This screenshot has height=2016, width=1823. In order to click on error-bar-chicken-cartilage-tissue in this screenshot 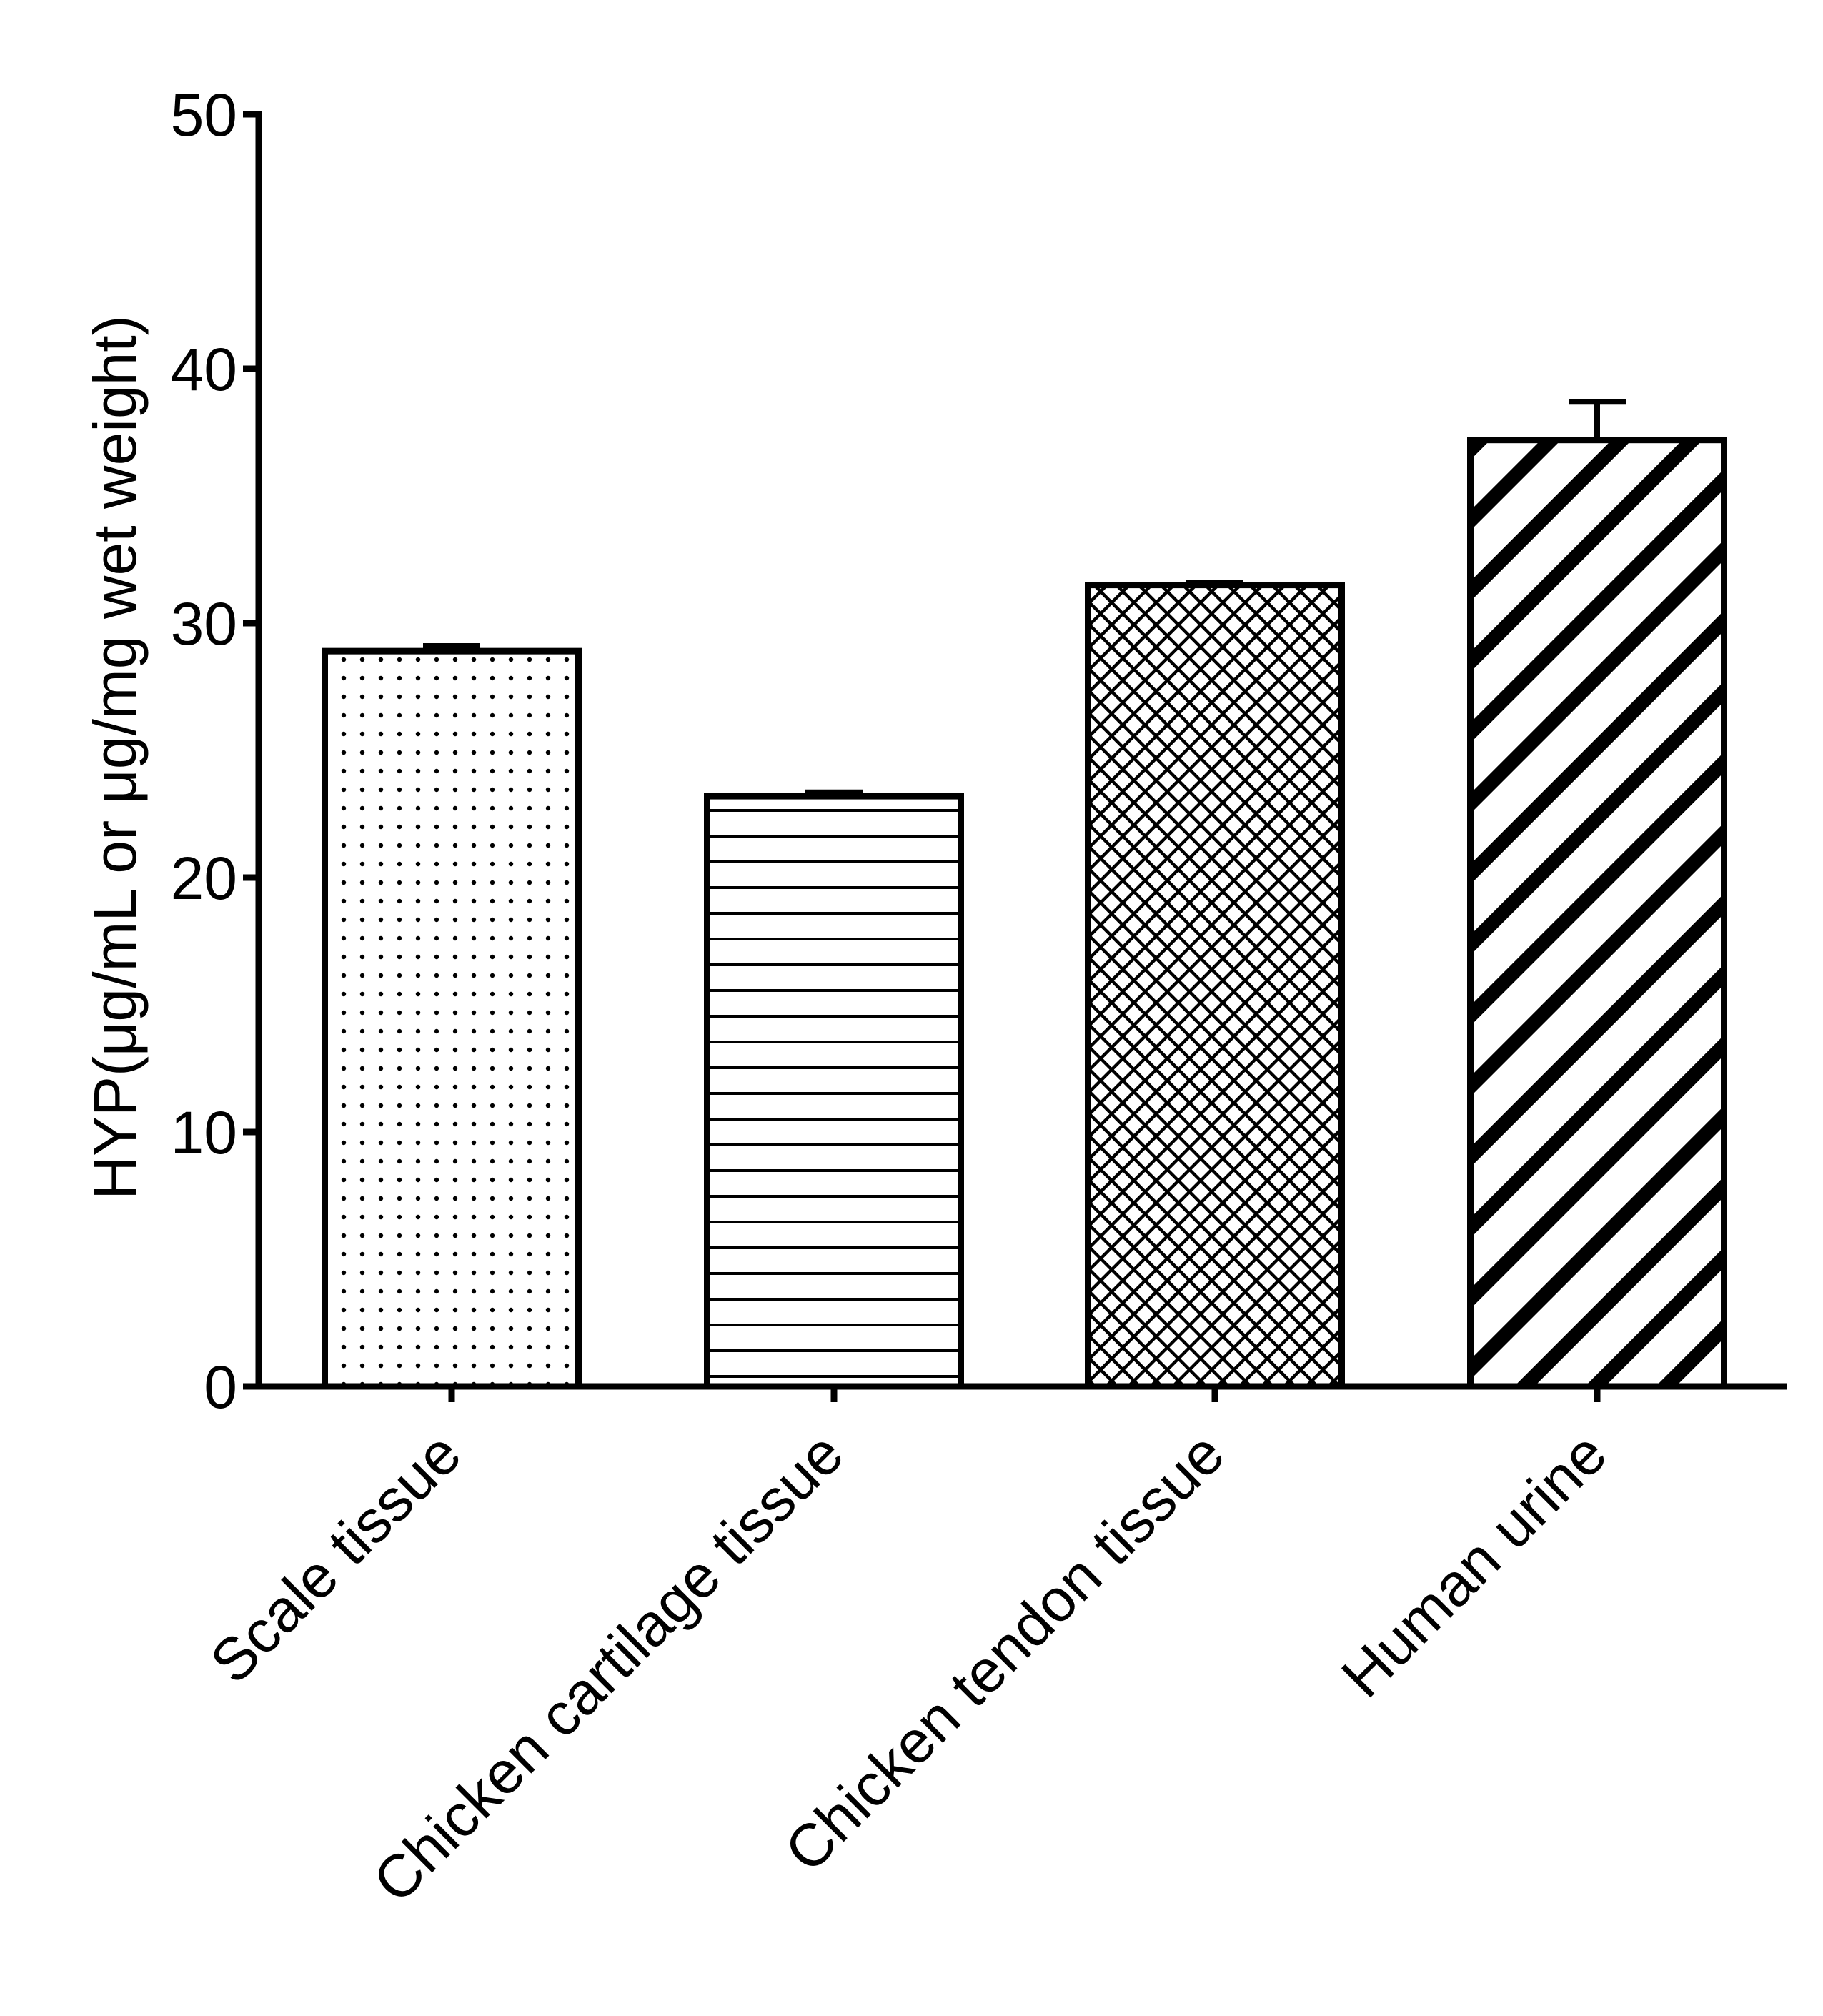, I will do `click(834, 793)`.